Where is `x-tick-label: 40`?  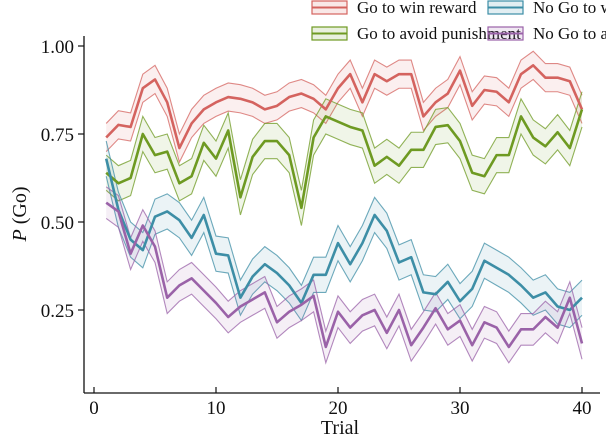
x-tick-label: 40 is located at coordinates (582, 408).